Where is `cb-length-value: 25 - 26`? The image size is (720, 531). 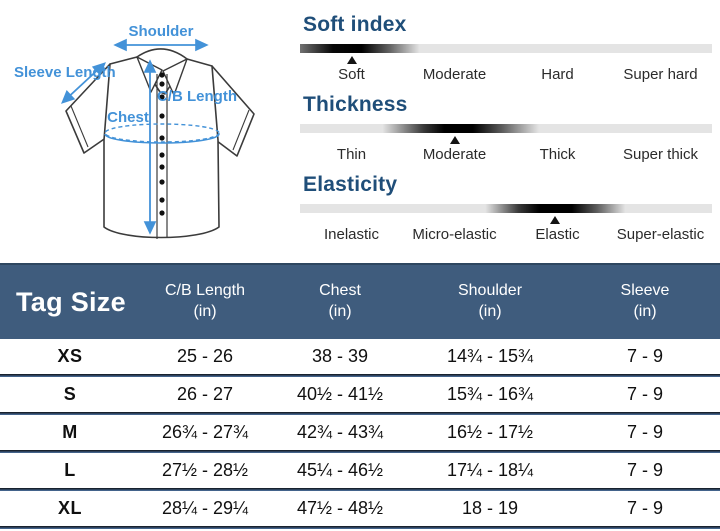
cb-length-value: 25 - 26 is located at coordinates (205, 356).